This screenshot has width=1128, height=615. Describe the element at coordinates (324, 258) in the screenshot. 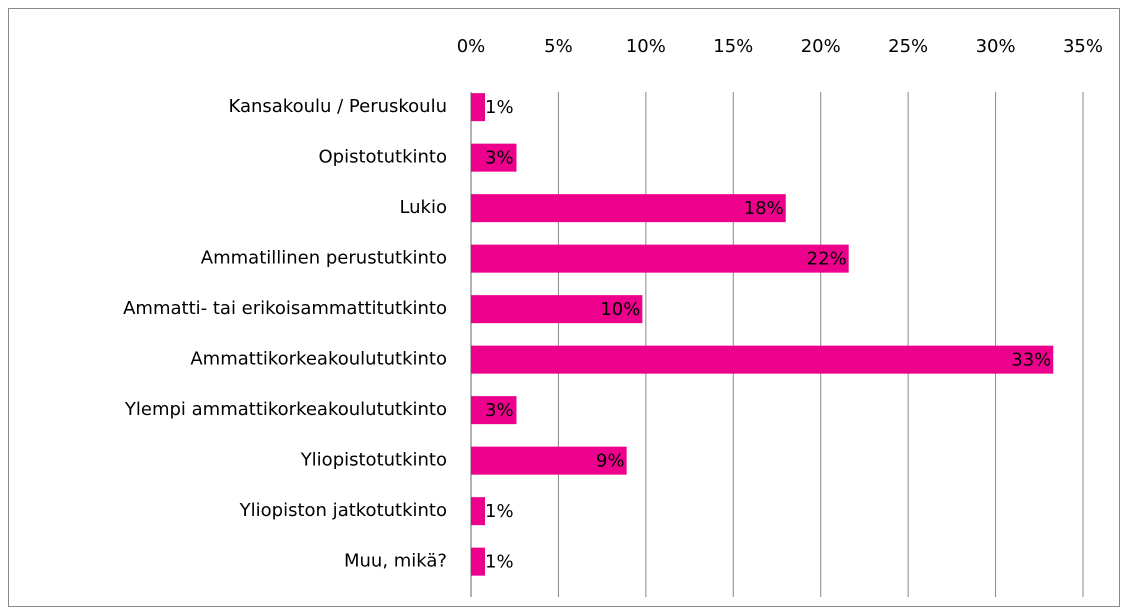

I see `y-tick-label: Ammatillinen perustutkinto` at that location.